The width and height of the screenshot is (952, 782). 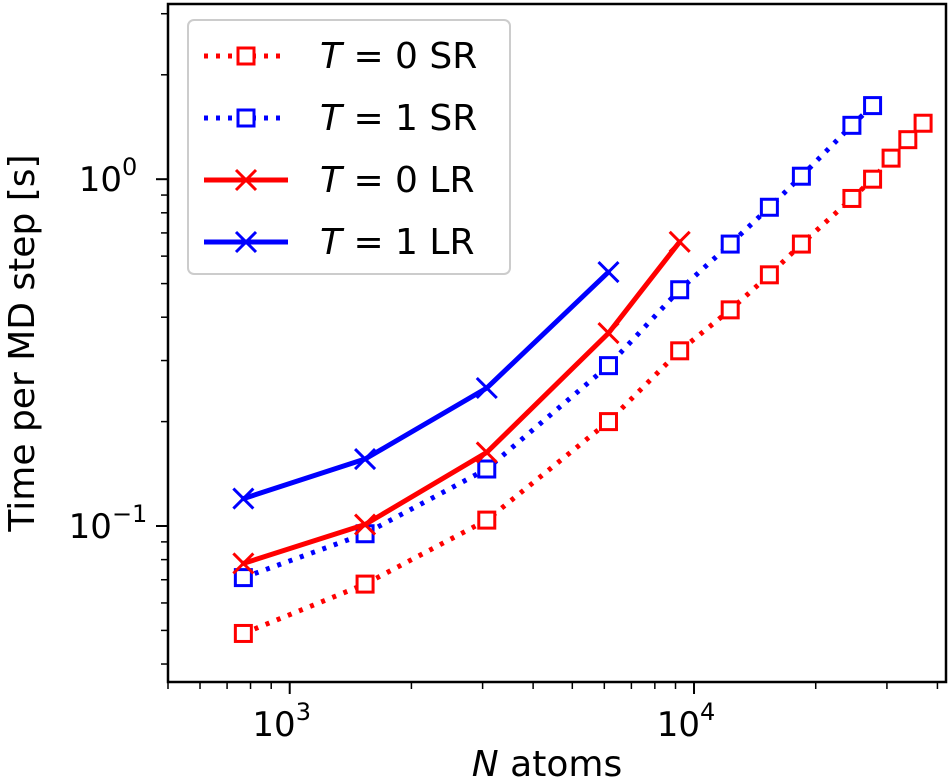 What do you see at coordinates (408, 242) in the screenshot?
I see `legend-label-rest: = 1 LR` at bounding box center [408, 242].